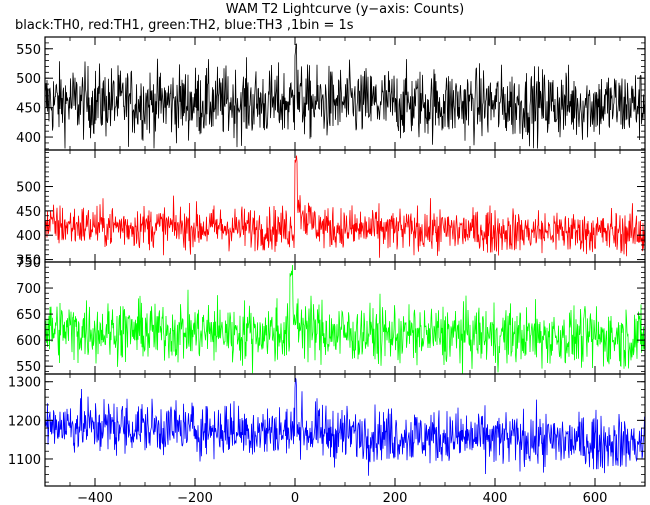  What do you see at coordinates (28, 315) in the screenshot?
I see `y-tick-label: 650` at bounding box center [28, 315].